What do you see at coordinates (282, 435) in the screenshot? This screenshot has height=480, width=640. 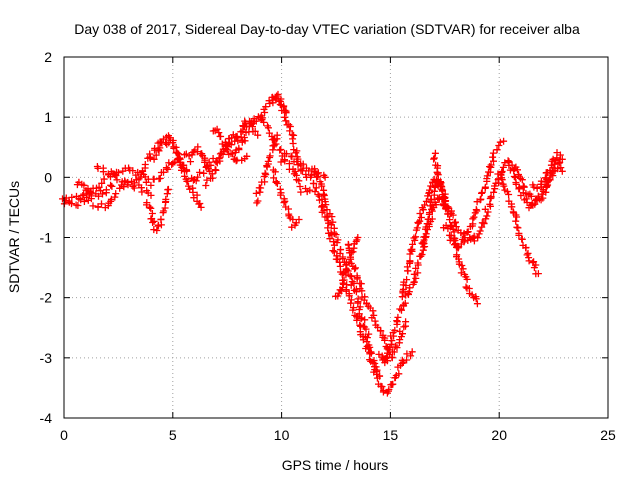 I see `x-tick-label: 10` at bounding box center [282, 435].